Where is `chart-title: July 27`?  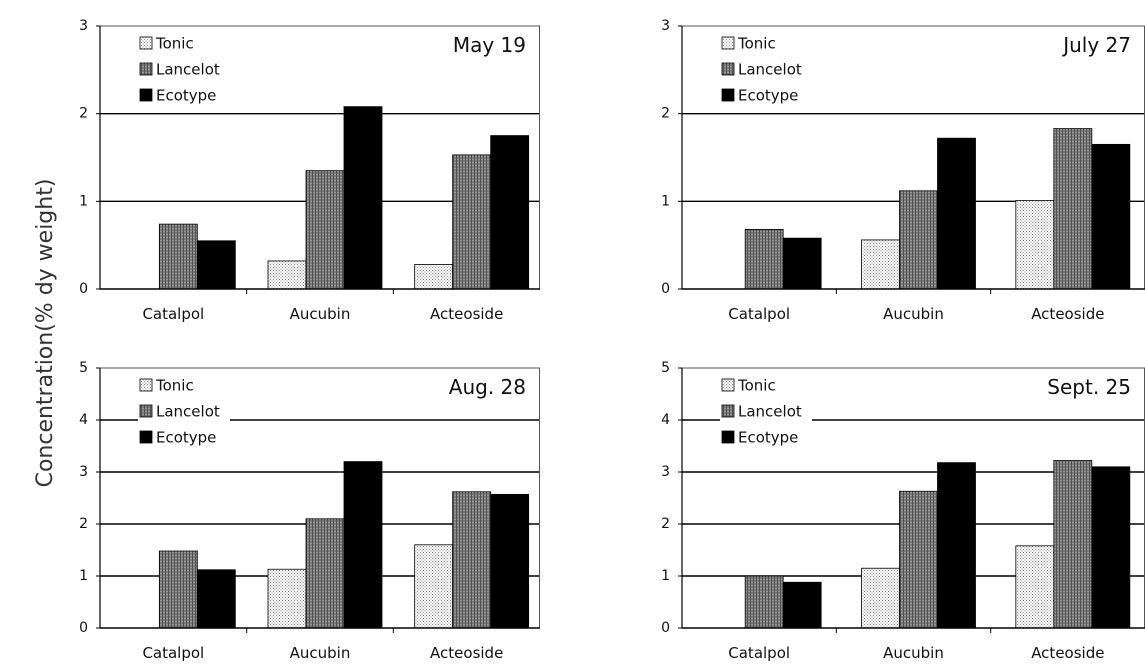 chart-title: July 27 is located at coordinates (1096, 45).